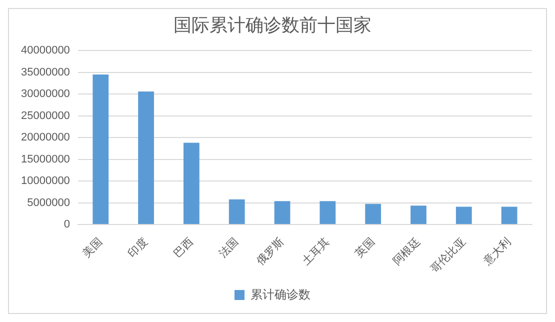  Describe the element at coordinates (45, 116) in the screenshot. I see `y-tick-label: 25000000` at that location.